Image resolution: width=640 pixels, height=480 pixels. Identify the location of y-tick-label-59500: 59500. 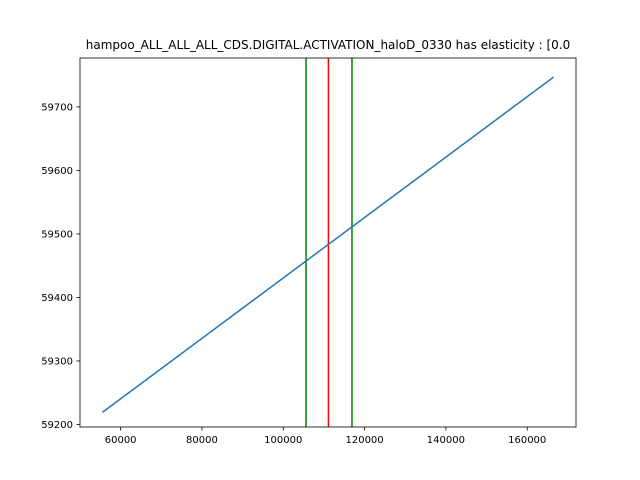
(57, 234).